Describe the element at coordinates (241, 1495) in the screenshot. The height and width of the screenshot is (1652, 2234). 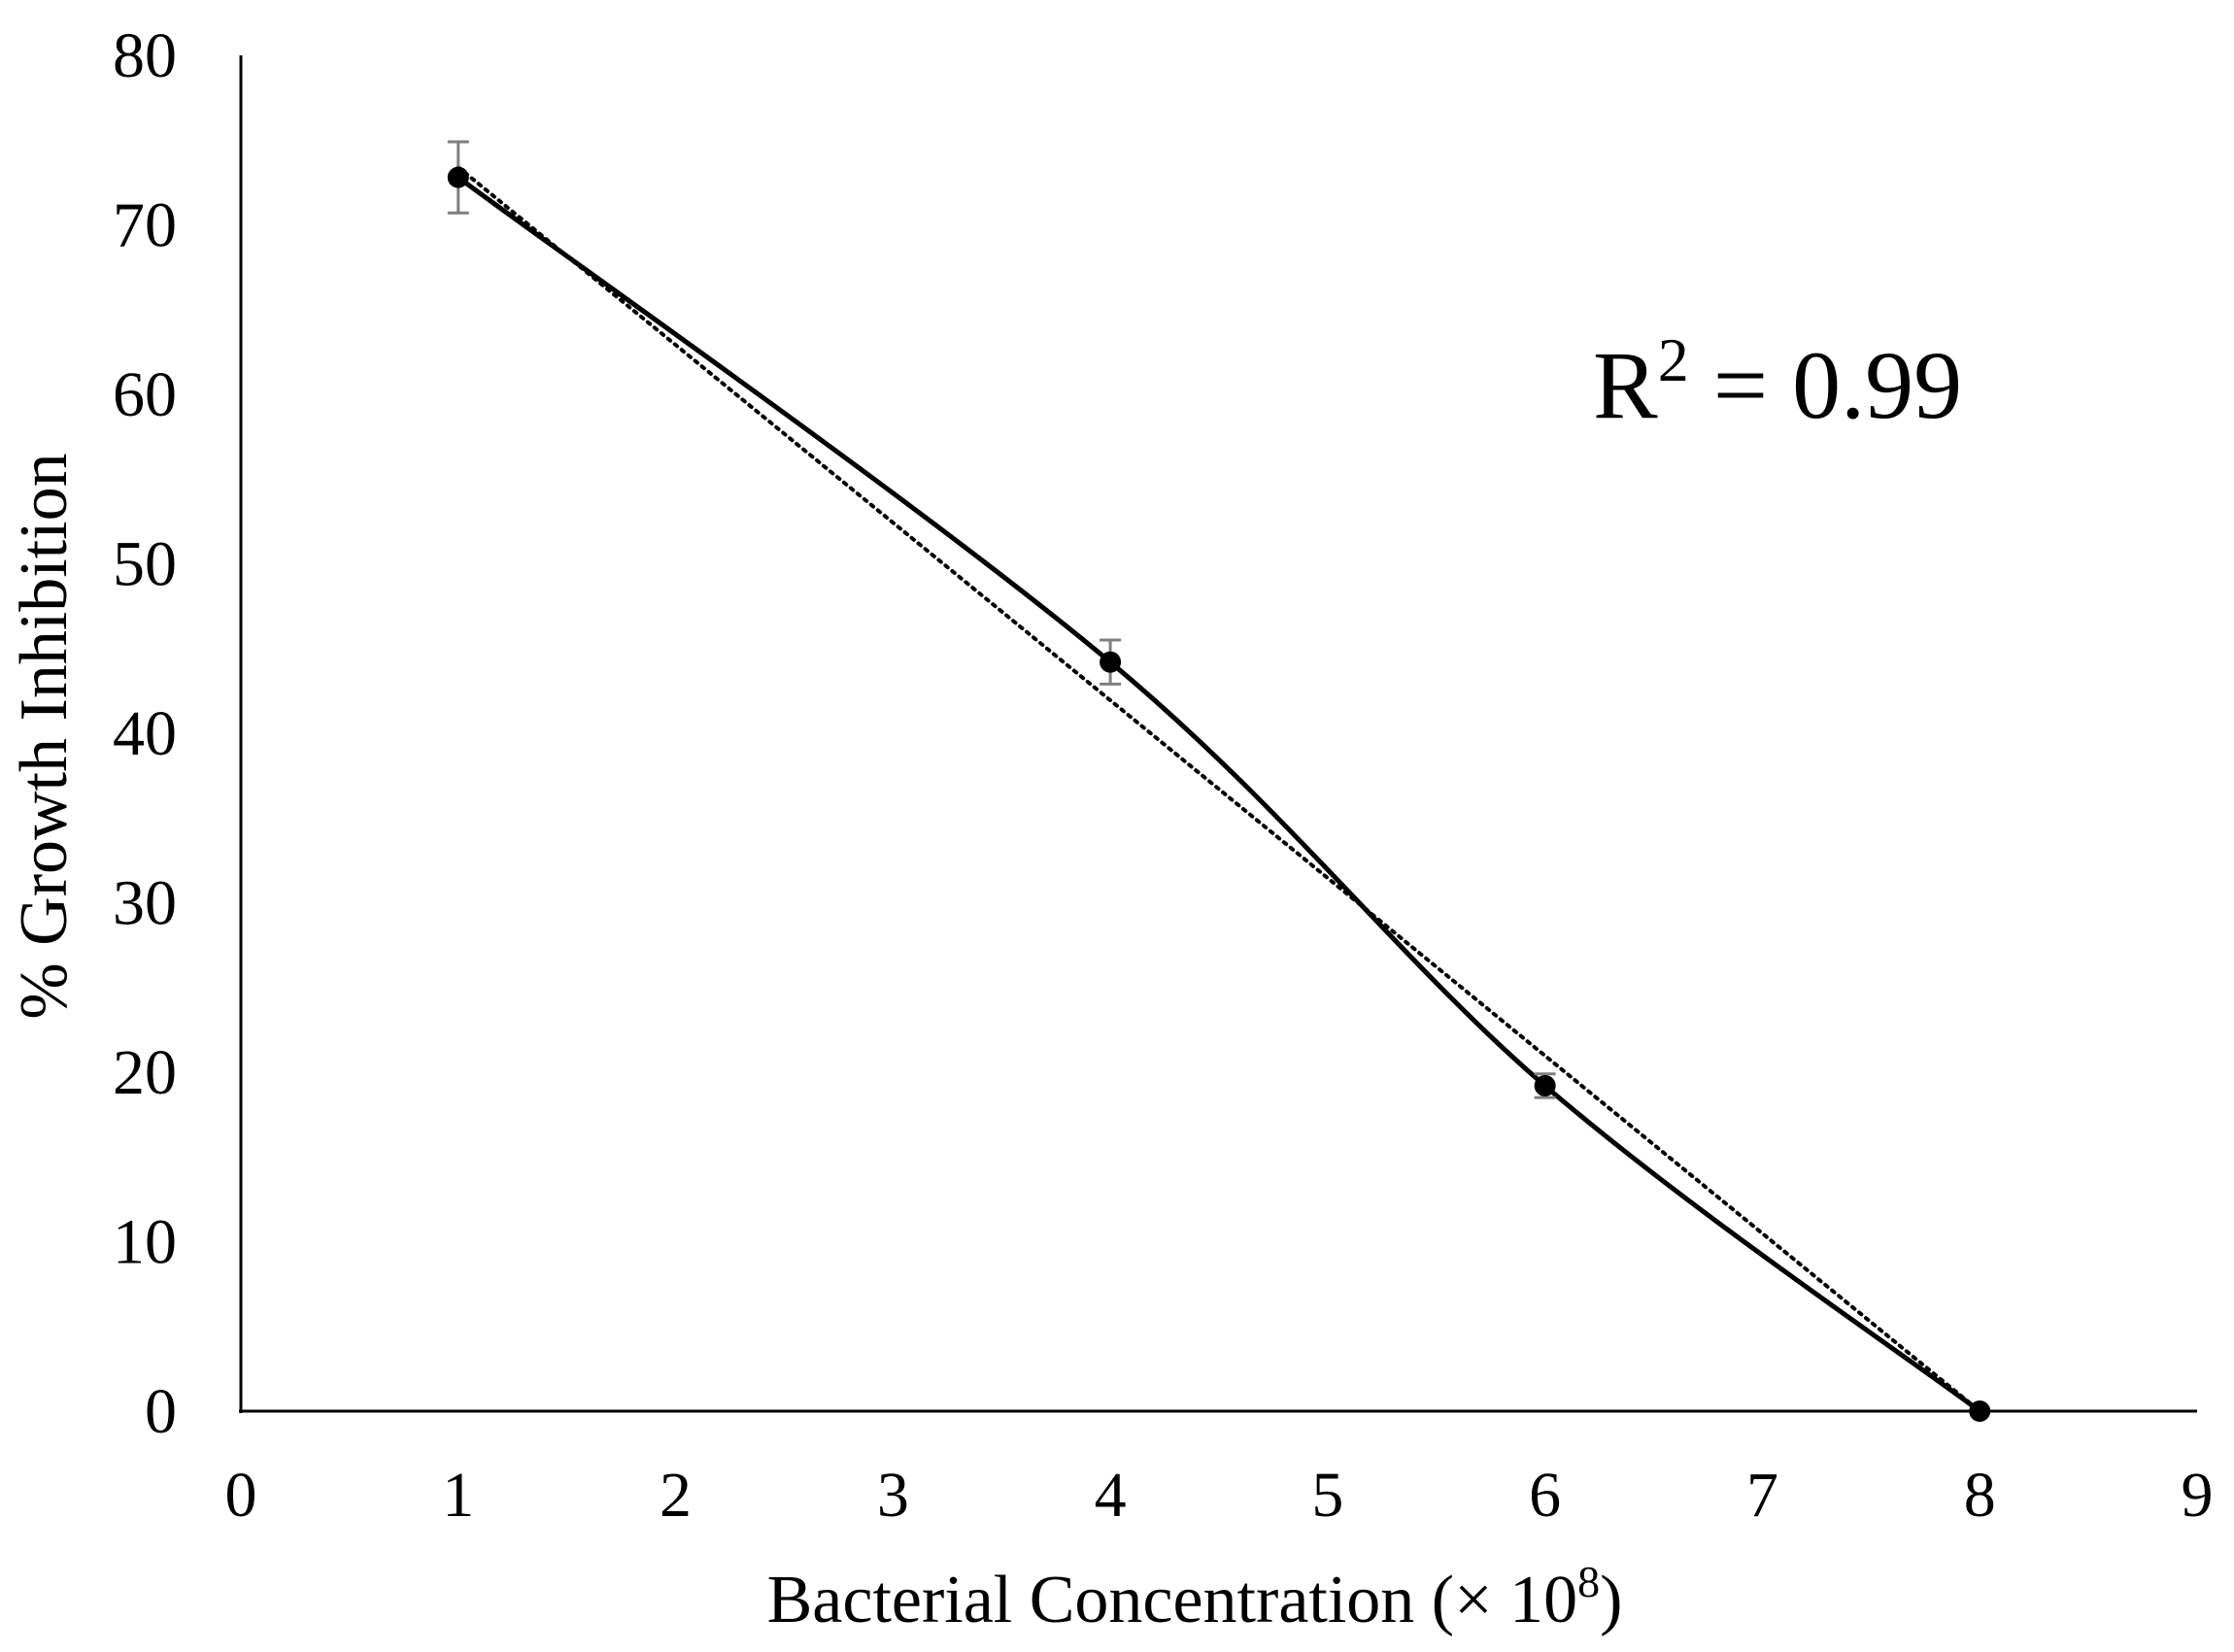
I see `x-tick-label: 0` at that location.